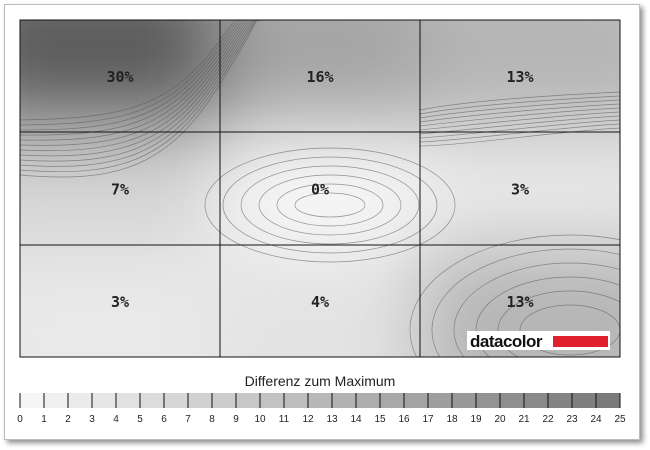 The image size is (650, 450). I want to click on cell-value-label: 4%, so click(320, 302).